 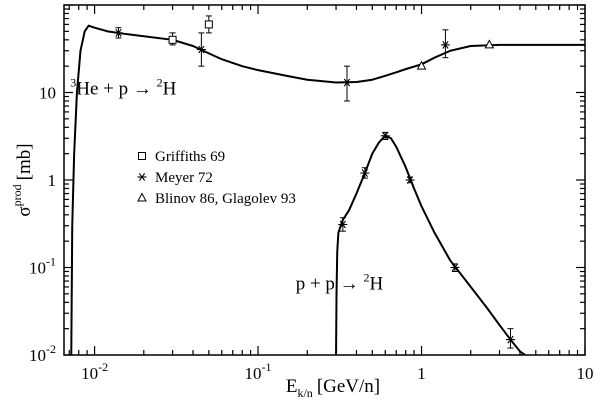 What do you see at coordinates (225, 199) in the screenshot?
I see `legend-label: Blinov 86, Glagolev 93` at bounding box center [225, 199].